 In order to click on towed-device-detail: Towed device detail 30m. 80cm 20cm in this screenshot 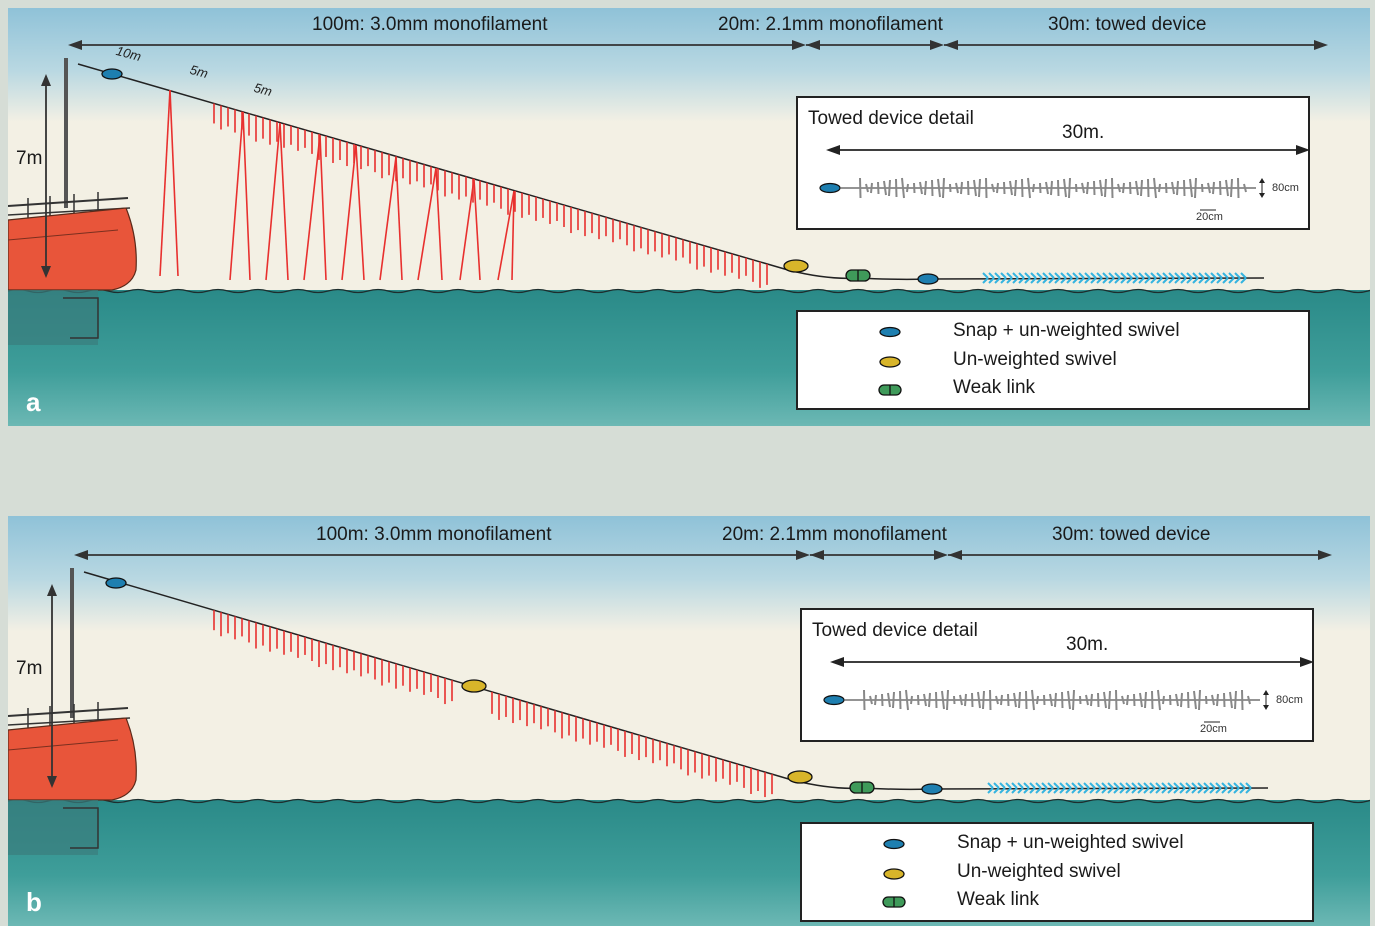, I will do `click(1057, 675)`.